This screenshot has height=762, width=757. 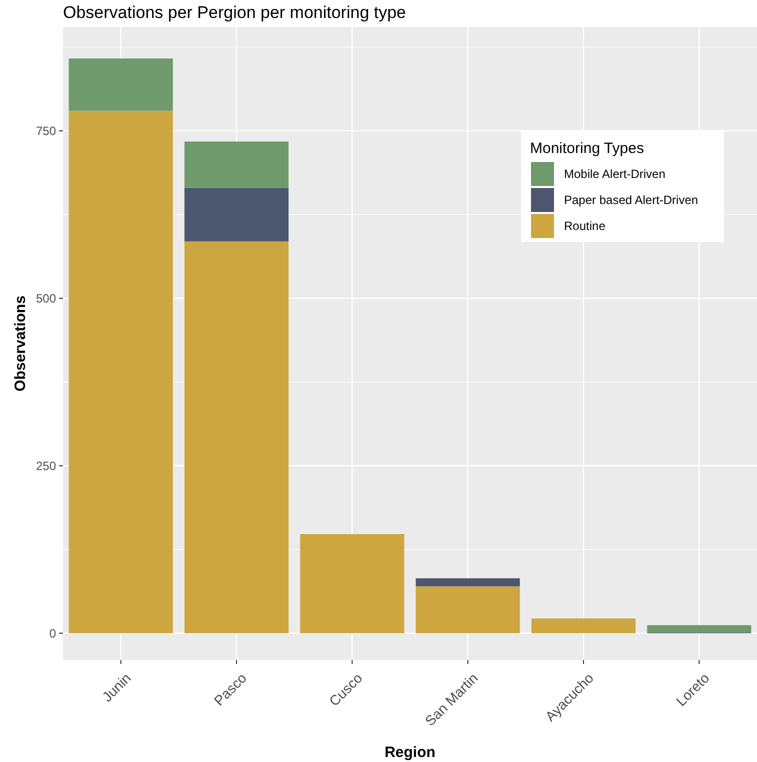 I want to click on y-tick-label: 250, so click(x=46, y=465).